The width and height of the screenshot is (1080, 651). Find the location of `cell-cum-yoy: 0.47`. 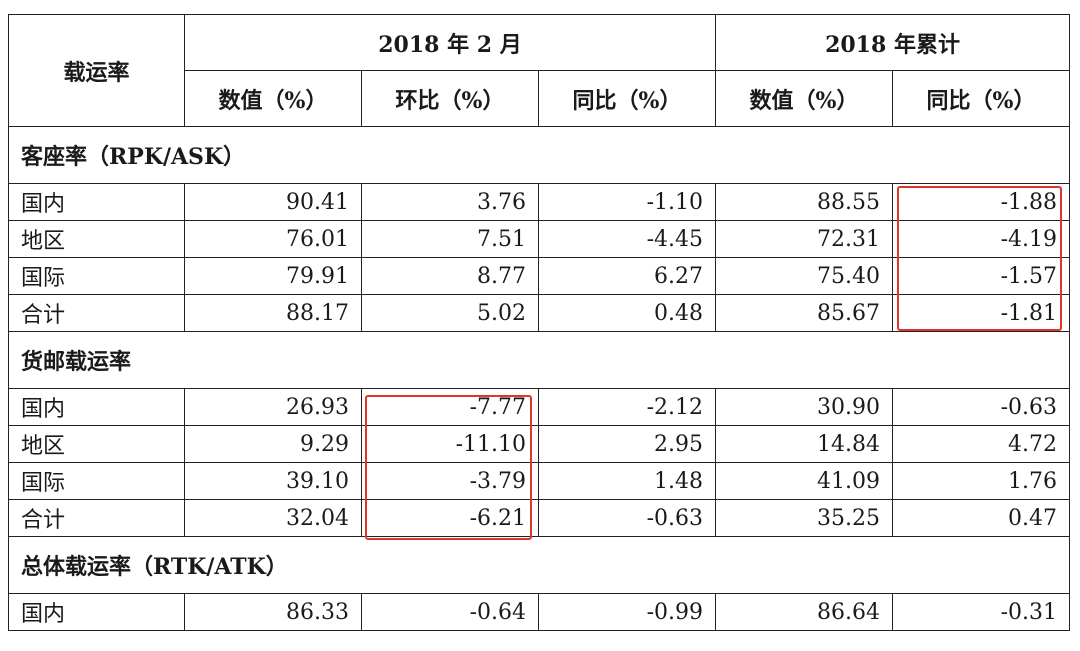

cell-cum-yoy: 0.47 is located at coordinates (981, 518).